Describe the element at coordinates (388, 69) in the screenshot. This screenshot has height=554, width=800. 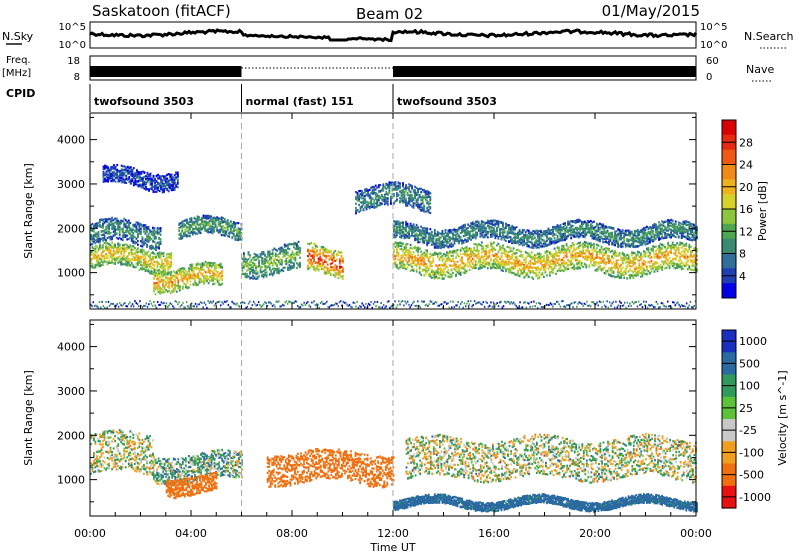
I see `freq-panel: Freq. [MHz] 18 8 60 0 Nave` at that location.